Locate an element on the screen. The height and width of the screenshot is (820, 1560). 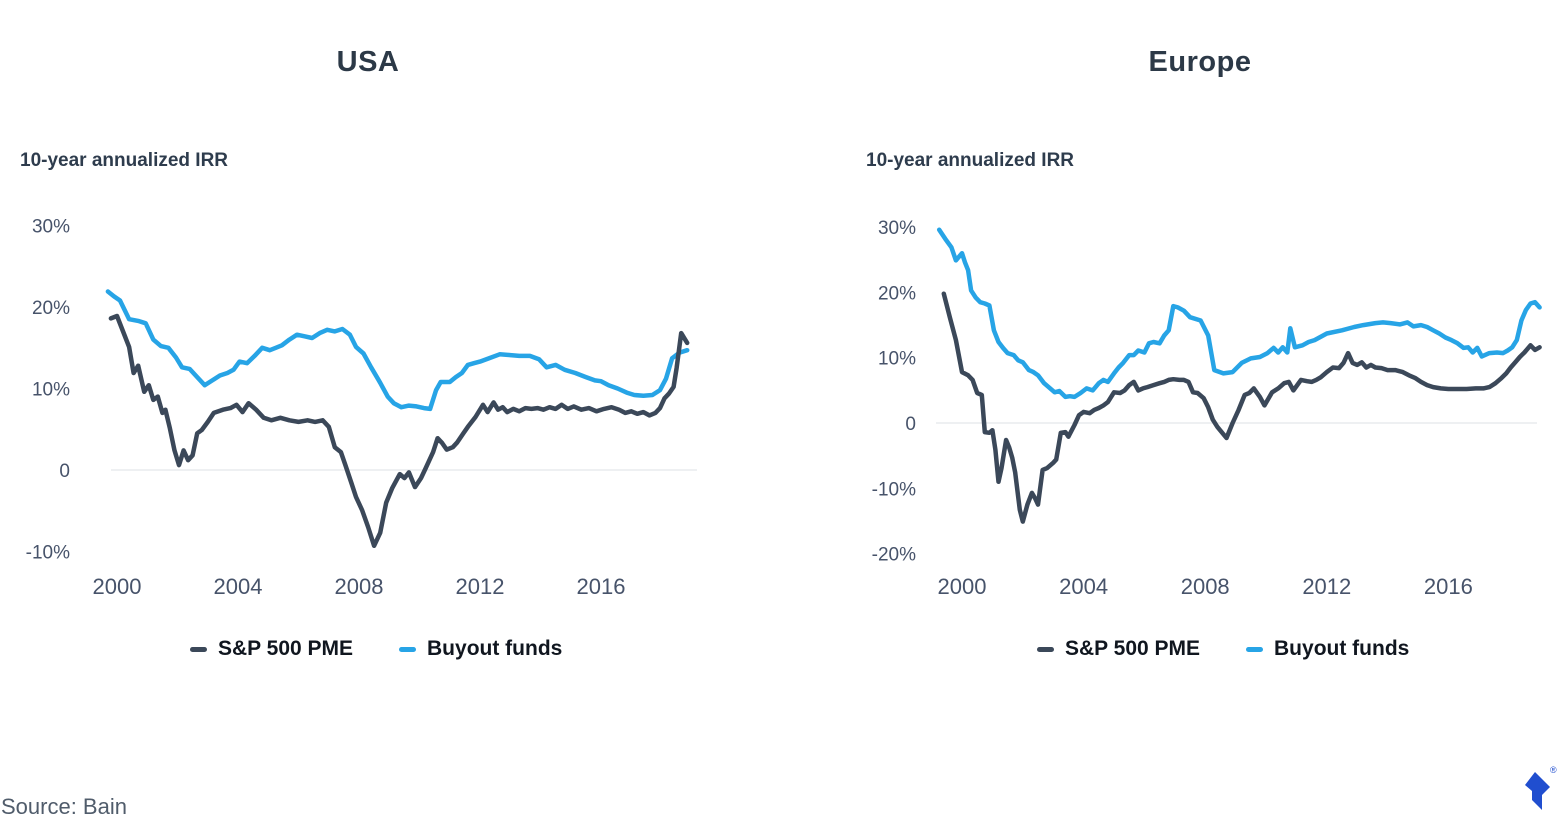
toptal-logo-icon: ® is located at coordinates (1541, 787).